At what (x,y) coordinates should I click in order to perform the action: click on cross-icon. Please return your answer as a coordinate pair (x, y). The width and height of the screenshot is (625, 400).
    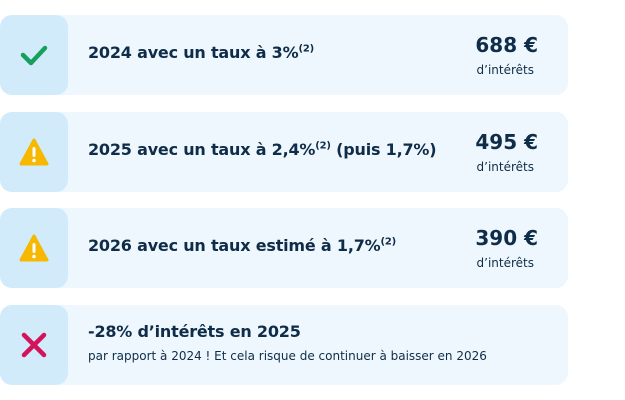
    Looking at the image, I should click on (34, 345).